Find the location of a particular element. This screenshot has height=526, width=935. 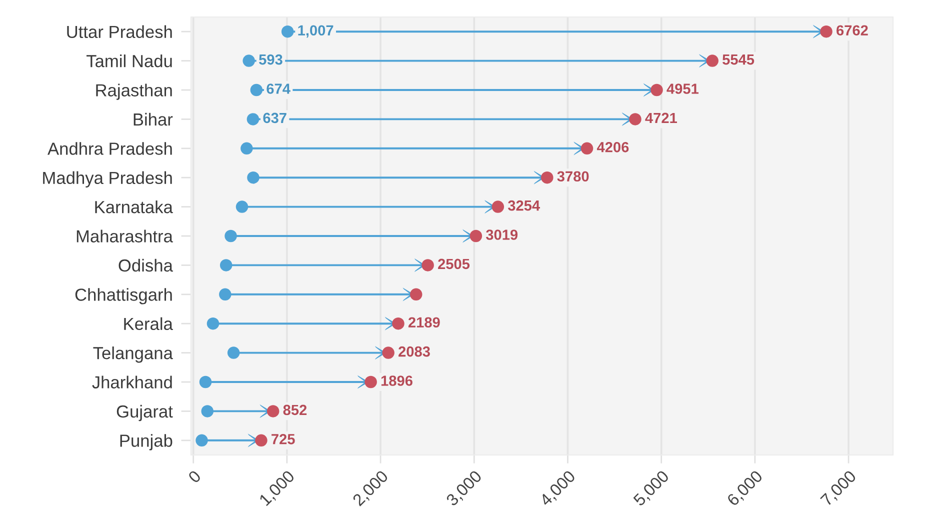

data-label: 5545 is located at coordinates (738, 59).